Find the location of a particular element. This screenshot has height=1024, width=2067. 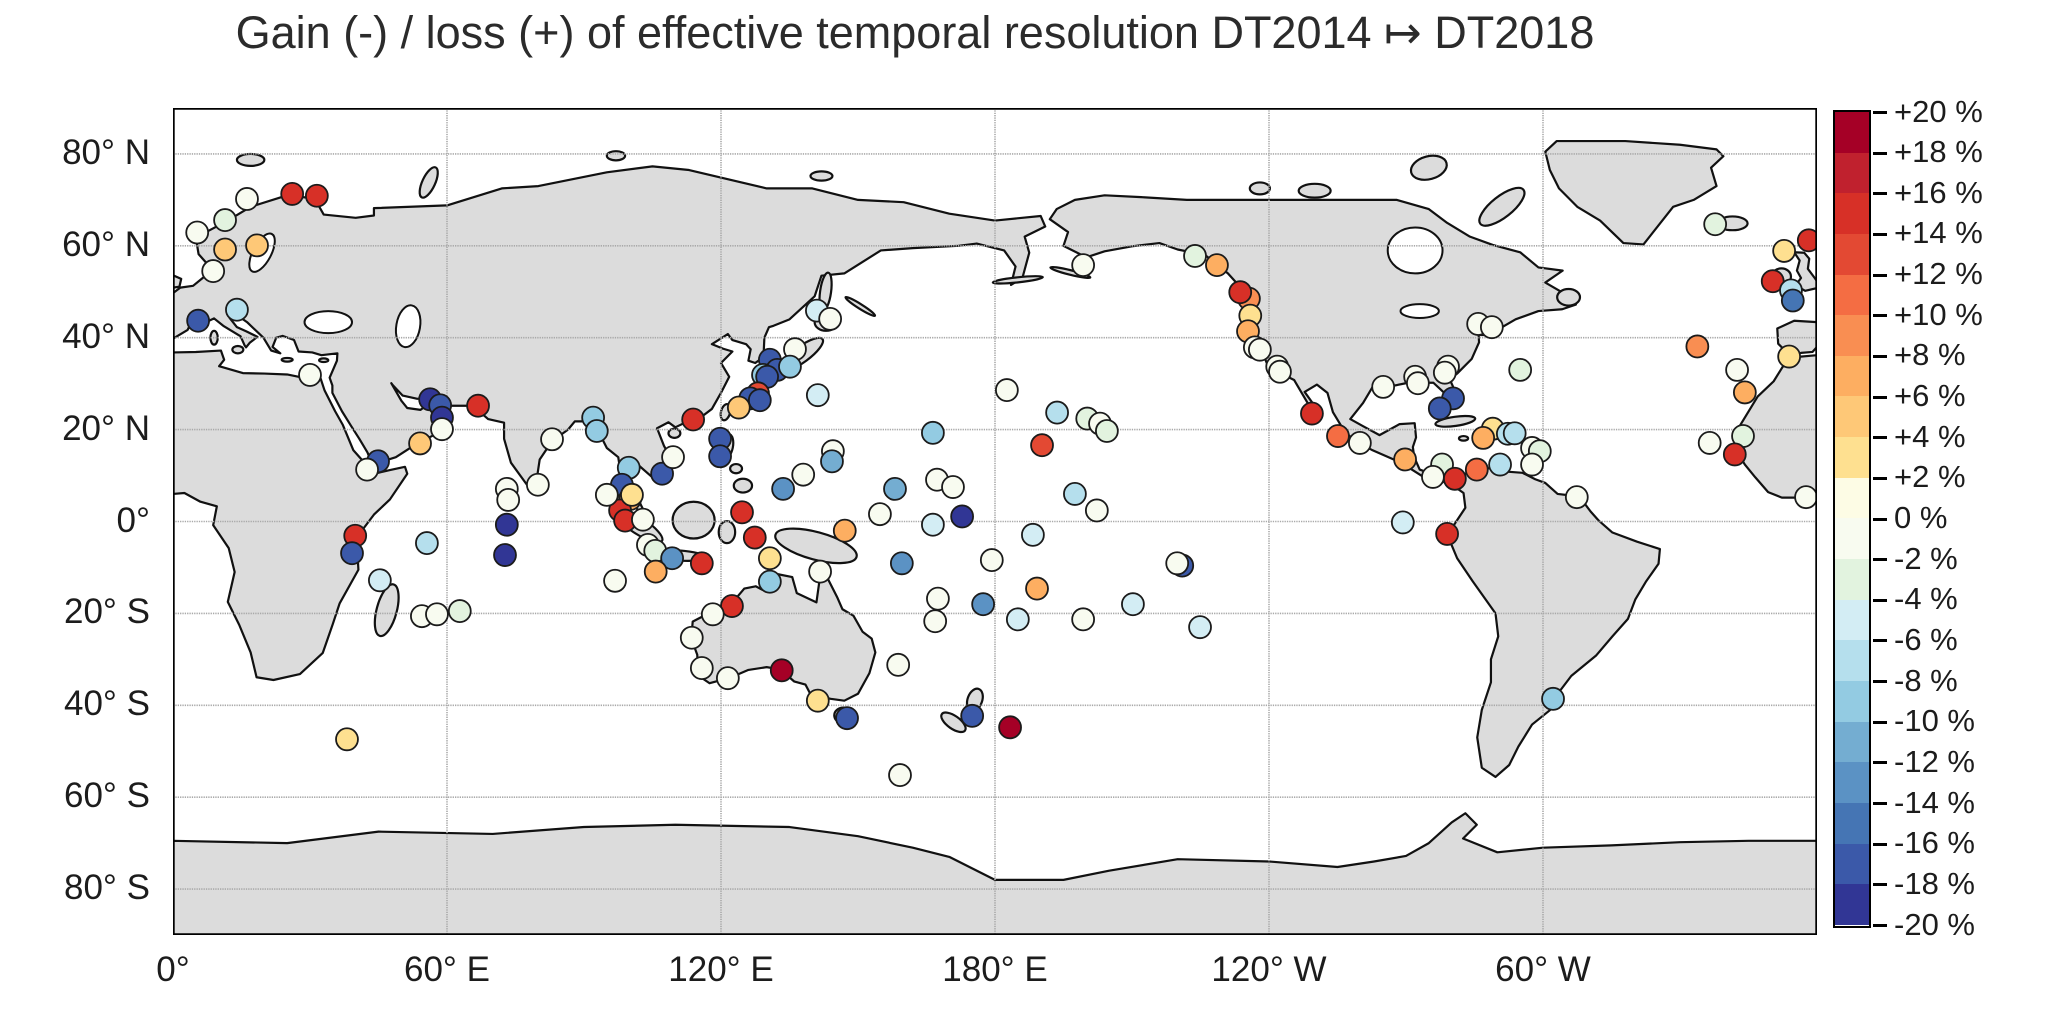

colorbar-label: +2 % is located at coordinates (1930, 477).